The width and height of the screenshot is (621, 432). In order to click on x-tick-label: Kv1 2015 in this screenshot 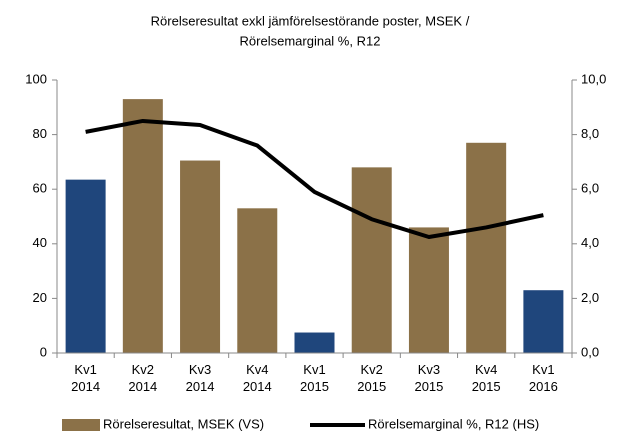, I will do `click(314, 378)`.